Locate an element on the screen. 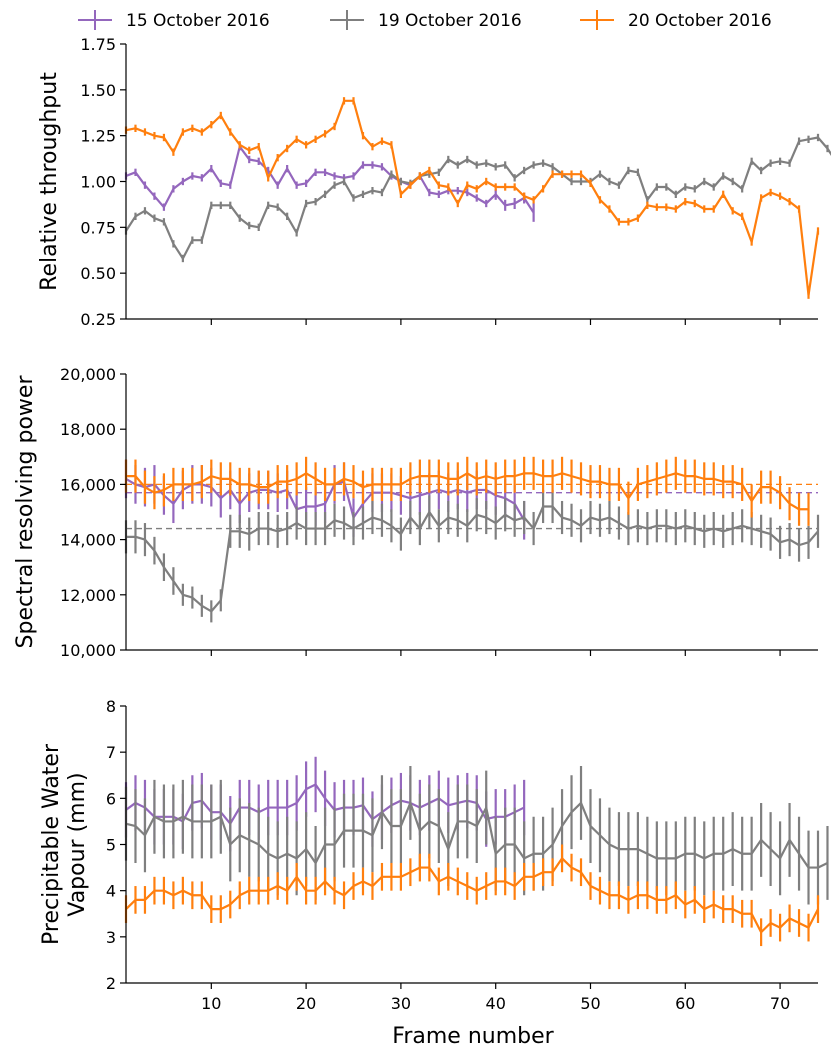 Image resolution: width=831 pixels, height=1059 pixels. x-tick-label: 20 is located at coordinates (306, 1003).